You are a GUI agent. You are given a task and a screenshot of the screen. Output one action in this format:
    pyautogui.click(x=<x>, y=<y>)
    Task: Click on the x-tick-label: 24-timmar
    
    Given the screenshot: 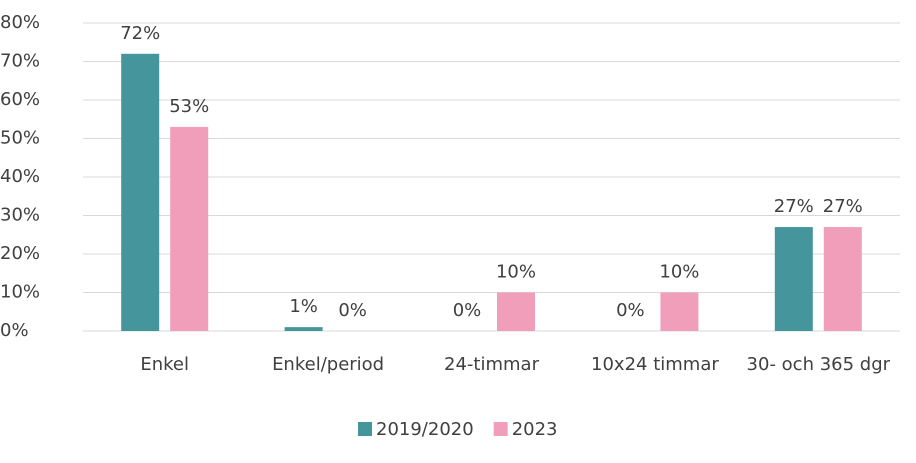 What is the action you would take?
    pyautogui.click(x=491, y=364)
    